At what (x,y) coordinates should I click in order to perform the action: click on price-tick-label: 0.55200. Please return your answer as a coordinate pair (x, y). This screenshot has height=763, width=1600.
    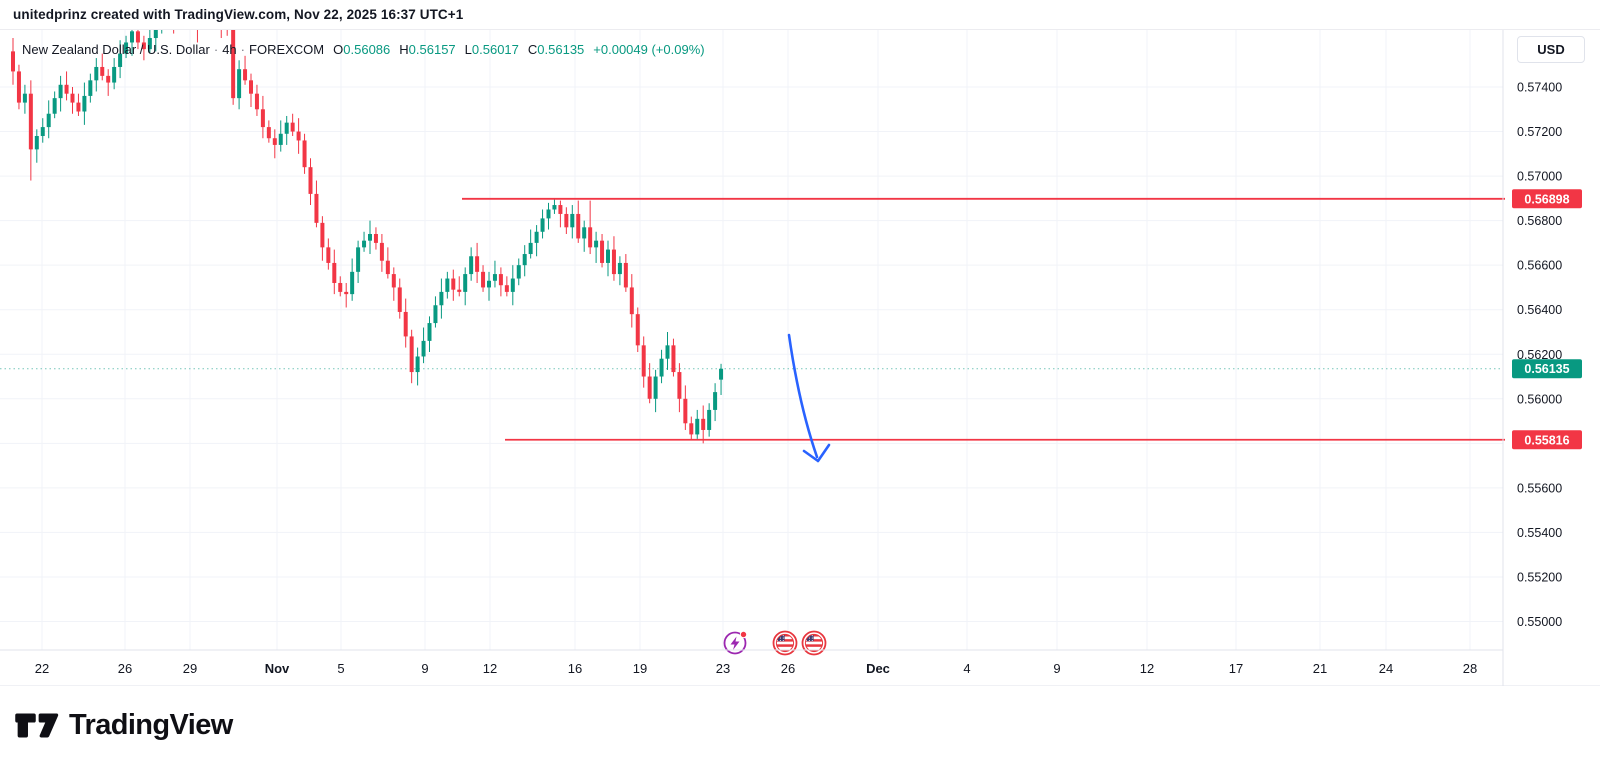
    Looking at the image, I should click on (1539, 577).